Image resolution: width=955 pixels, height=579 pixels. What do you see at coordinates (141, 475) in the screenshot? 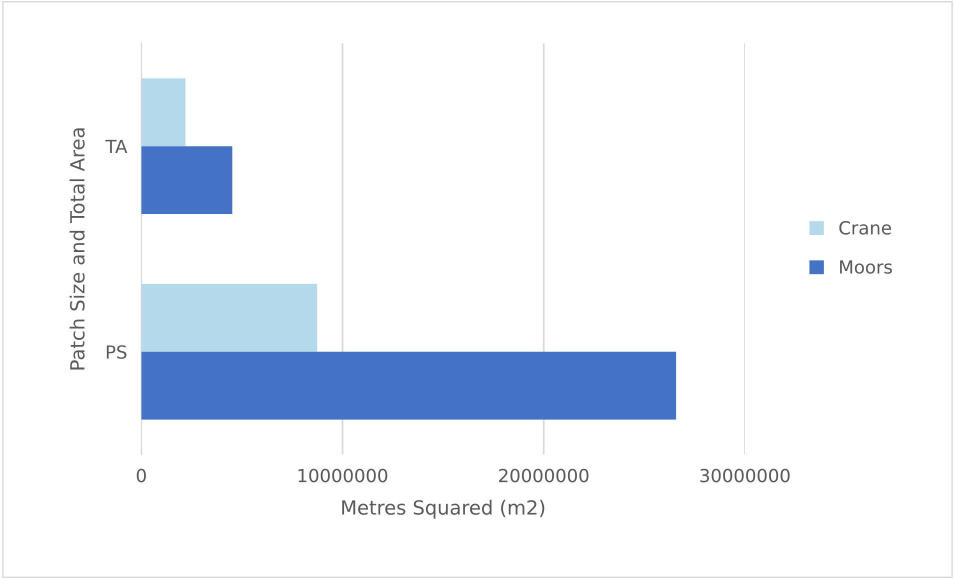
I see `x-tick-label: 0` at bounding box center [141, 475].